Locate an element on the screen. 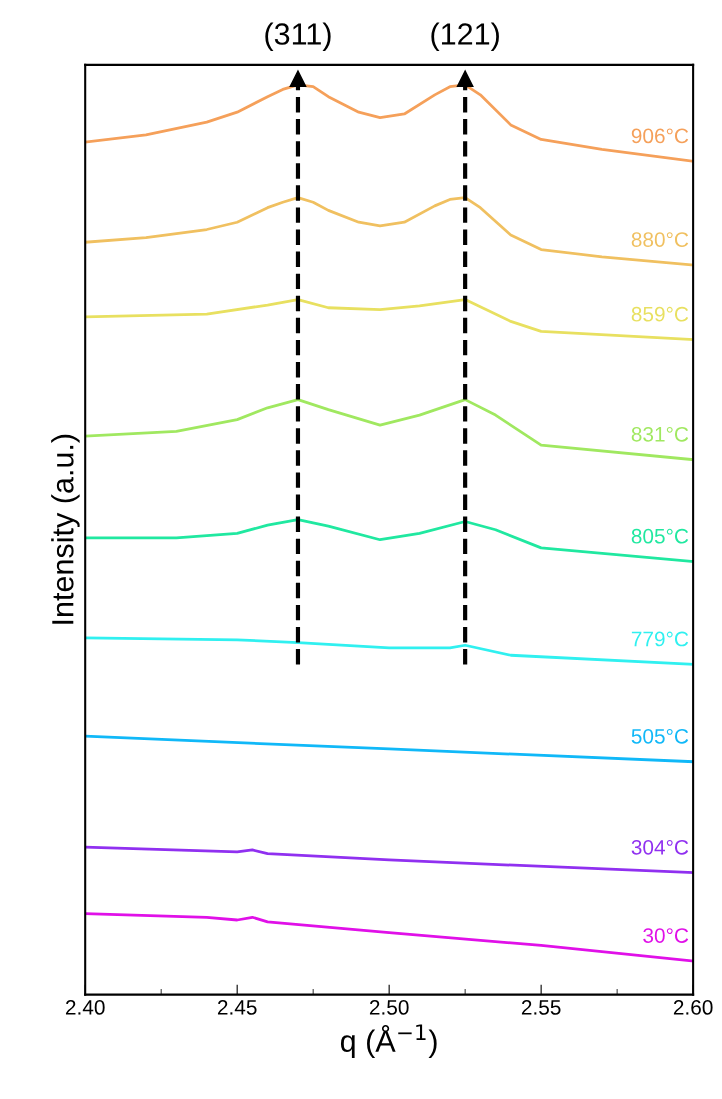 The image size is (722, 1099). y-axis-title: Intensity (a.u.) is located at coordinates (65, 529).